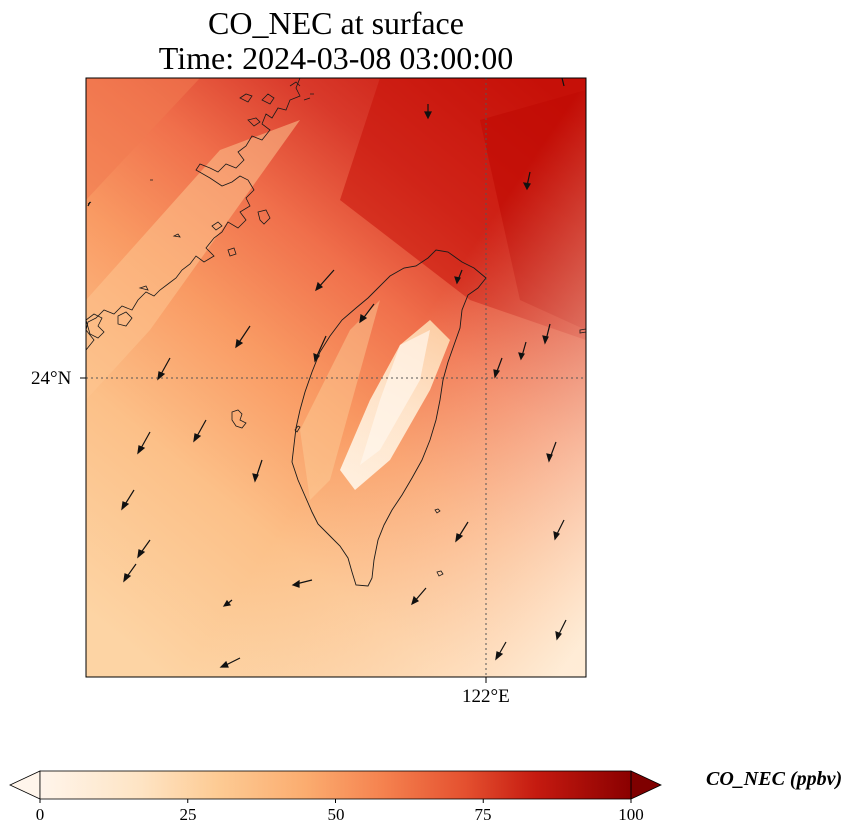 Image resolution: width=858 pixels, height=836 pixels. What do you see at coordinates (483, 814) in the screenshot?
I see `colorbar-tick-label: 75` at bounding box center [483, 814].